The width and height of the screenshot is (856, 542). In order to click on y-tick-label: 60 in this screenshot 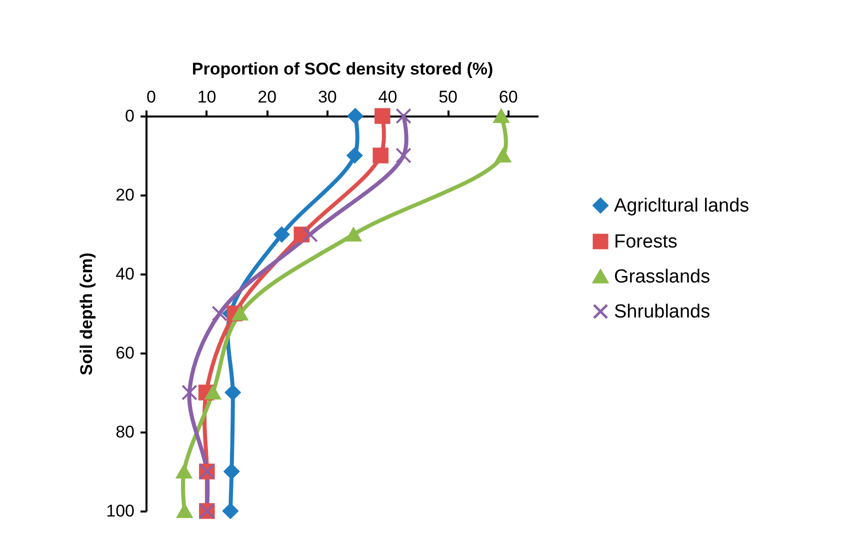, I will do `click(125, 353)`.